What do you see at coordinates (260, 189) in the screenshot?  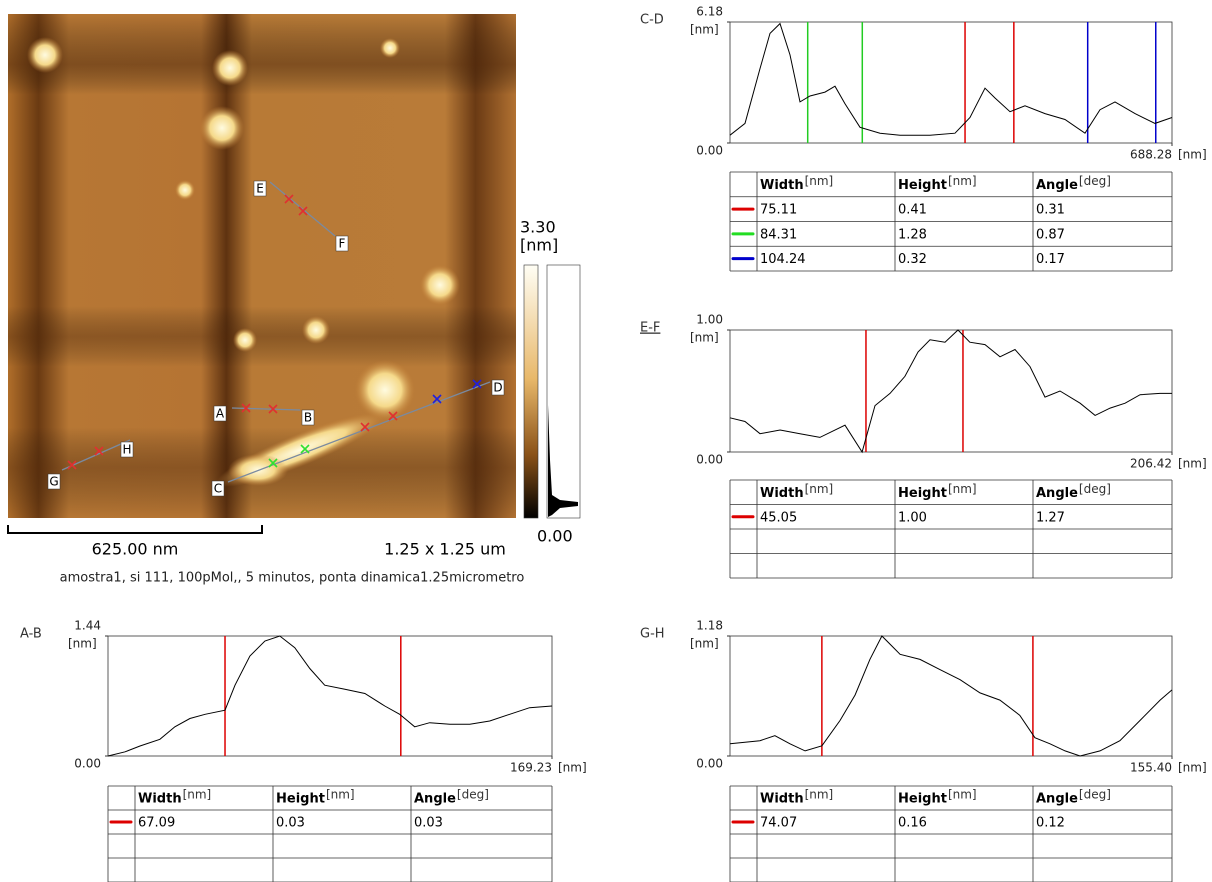 I see `marker-label: E` at bounding box center [260, 189].